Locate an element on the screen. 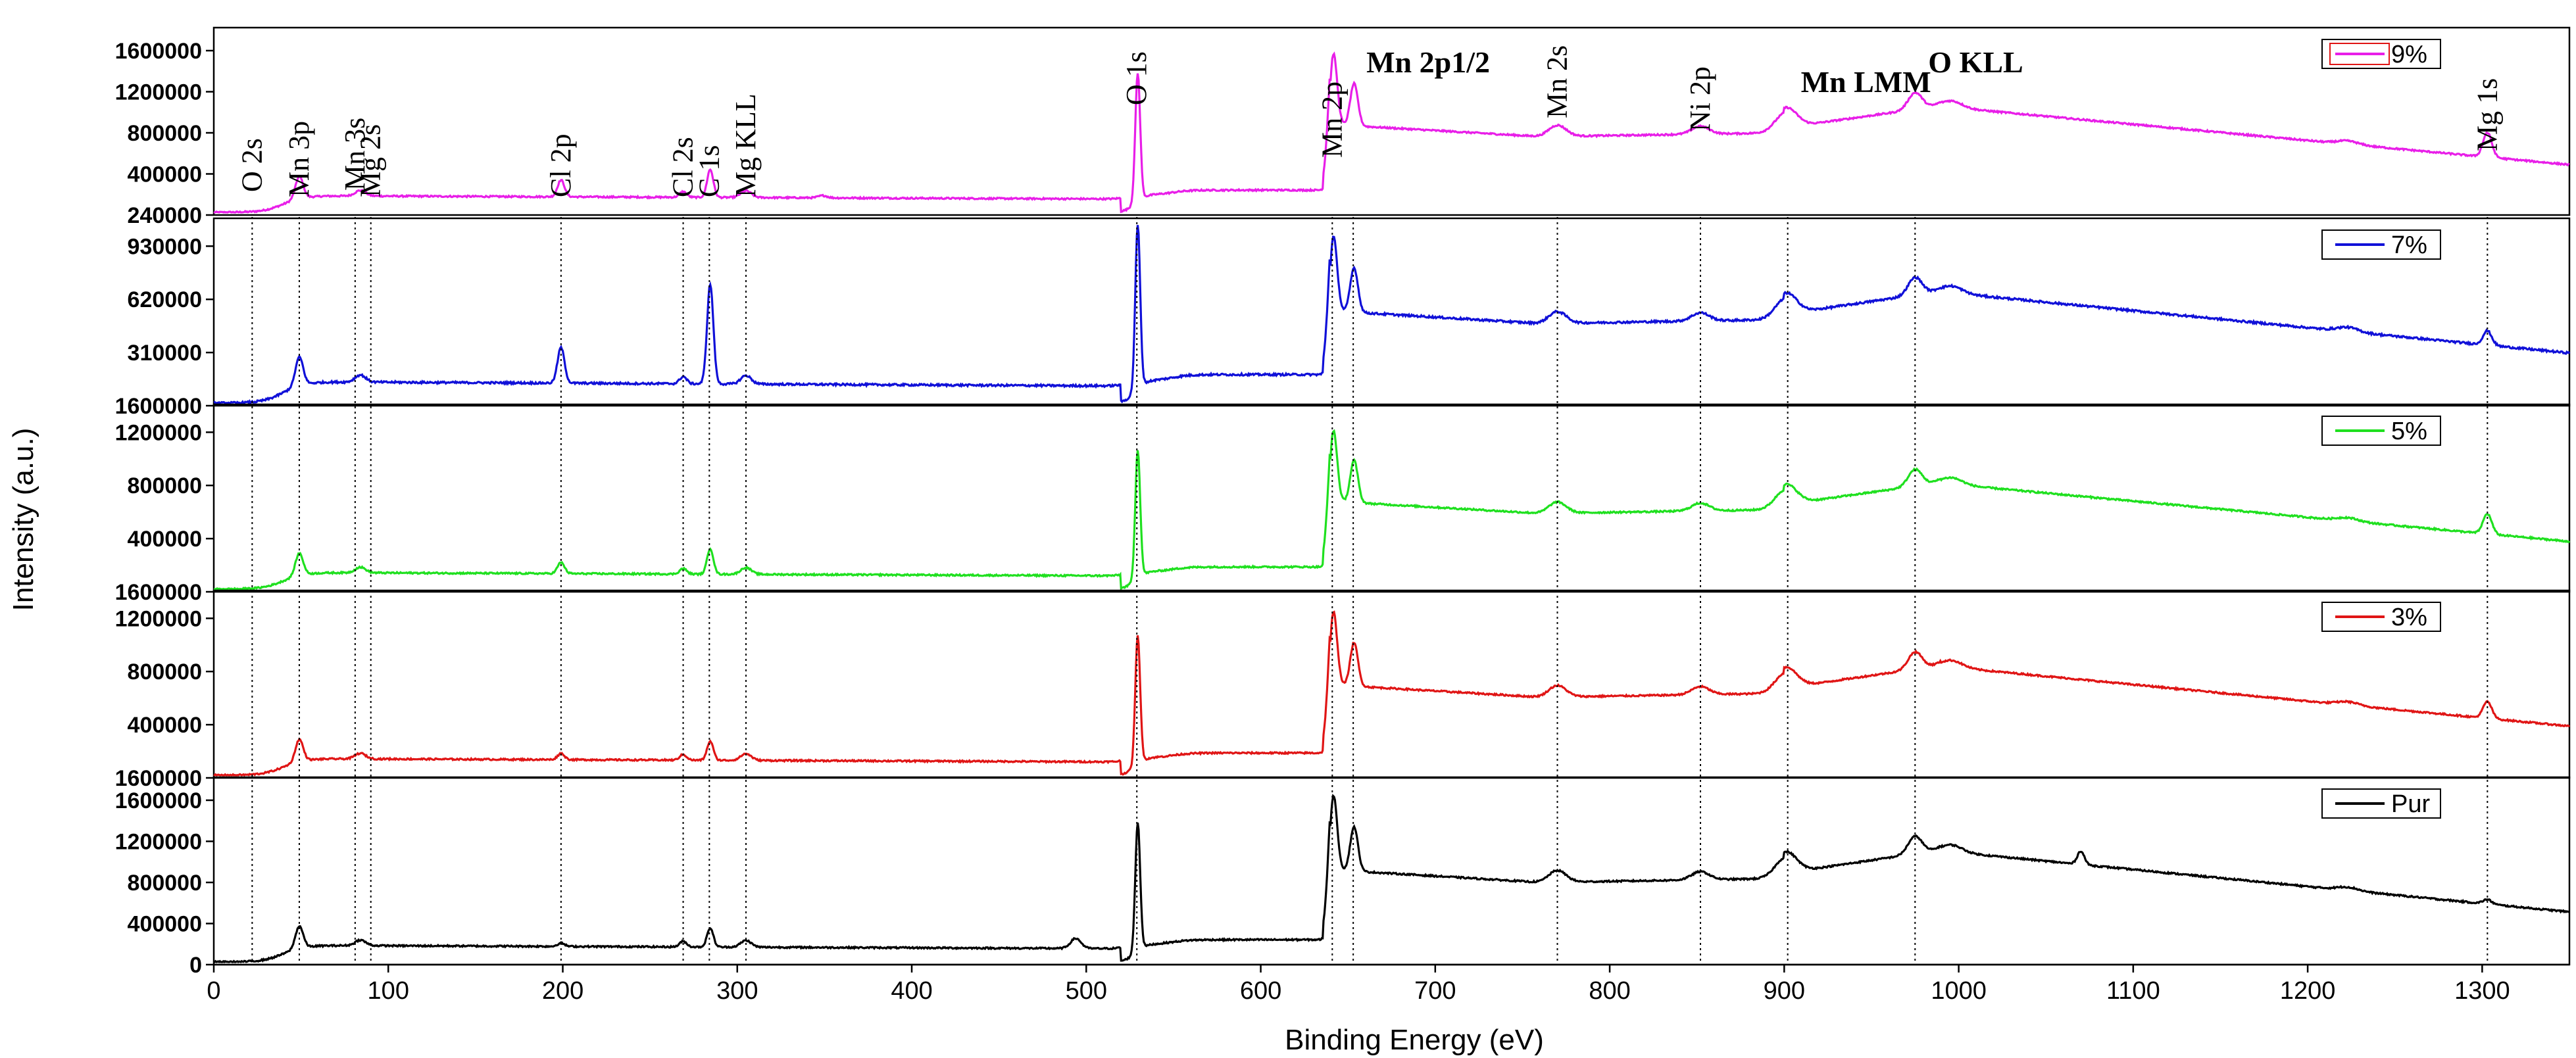  y-tick-label: 0 is located at coordinates (195, 965).